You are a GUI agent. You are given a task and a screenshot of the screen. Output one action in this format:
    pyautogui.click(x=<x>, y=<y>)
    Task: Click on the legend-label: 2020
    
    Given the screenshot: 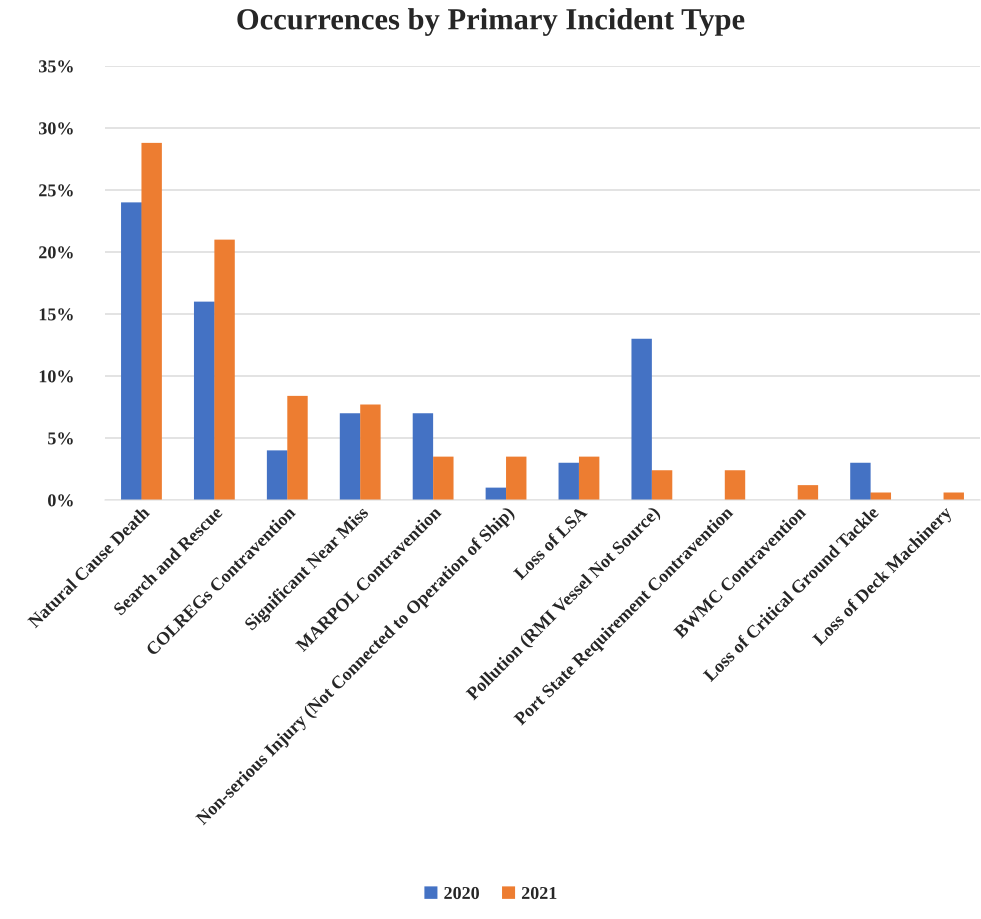 What is the action you would take?
    pyautogui.click(x=461, y=893)
    